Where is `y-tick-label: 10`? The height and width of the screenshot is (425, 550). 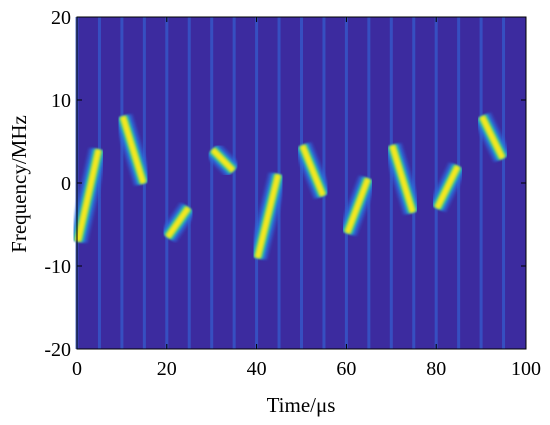 y-tick-label: 10 is located at coordinates (61, 101).